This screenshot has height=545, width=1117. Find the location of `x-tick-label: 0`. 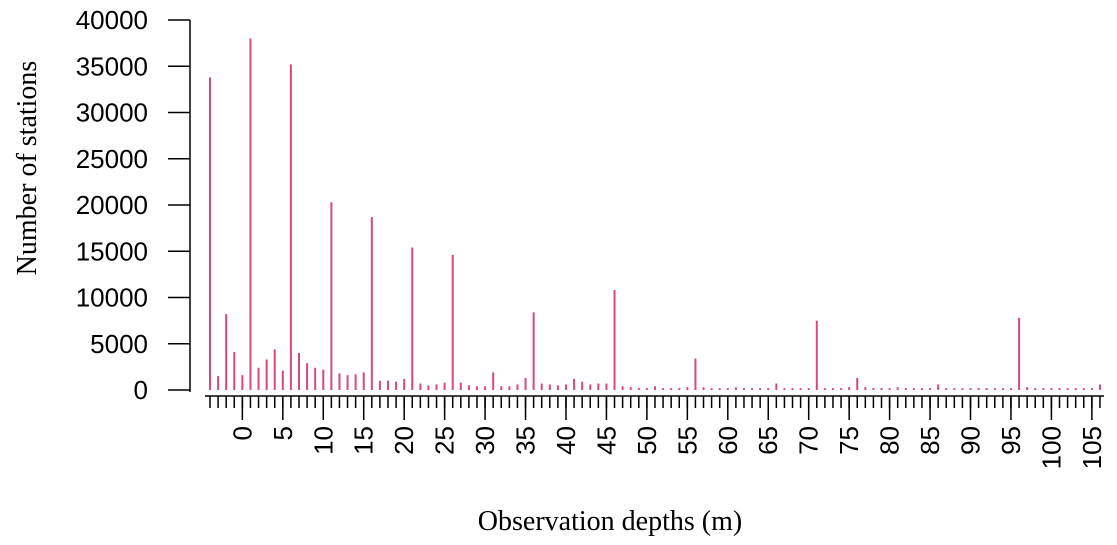

x-tick-label: 0 is located at coordinates (242, 433).